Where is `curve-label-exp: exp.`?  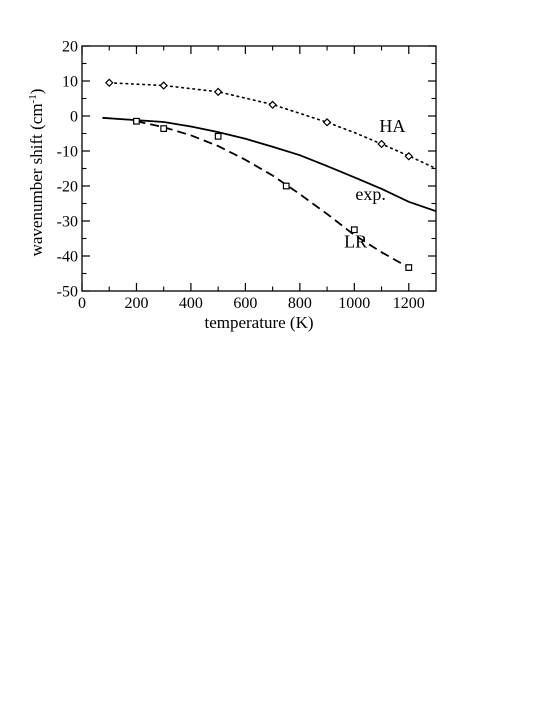
curve-label-exp: exp. is located at coordinates (370, 194).